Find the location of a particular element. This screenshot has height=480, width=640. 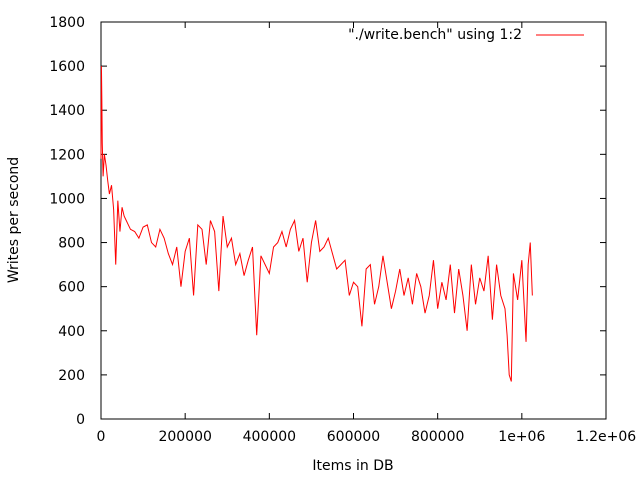

x-tick-label: 400000 is located at coordinates (269, 437).